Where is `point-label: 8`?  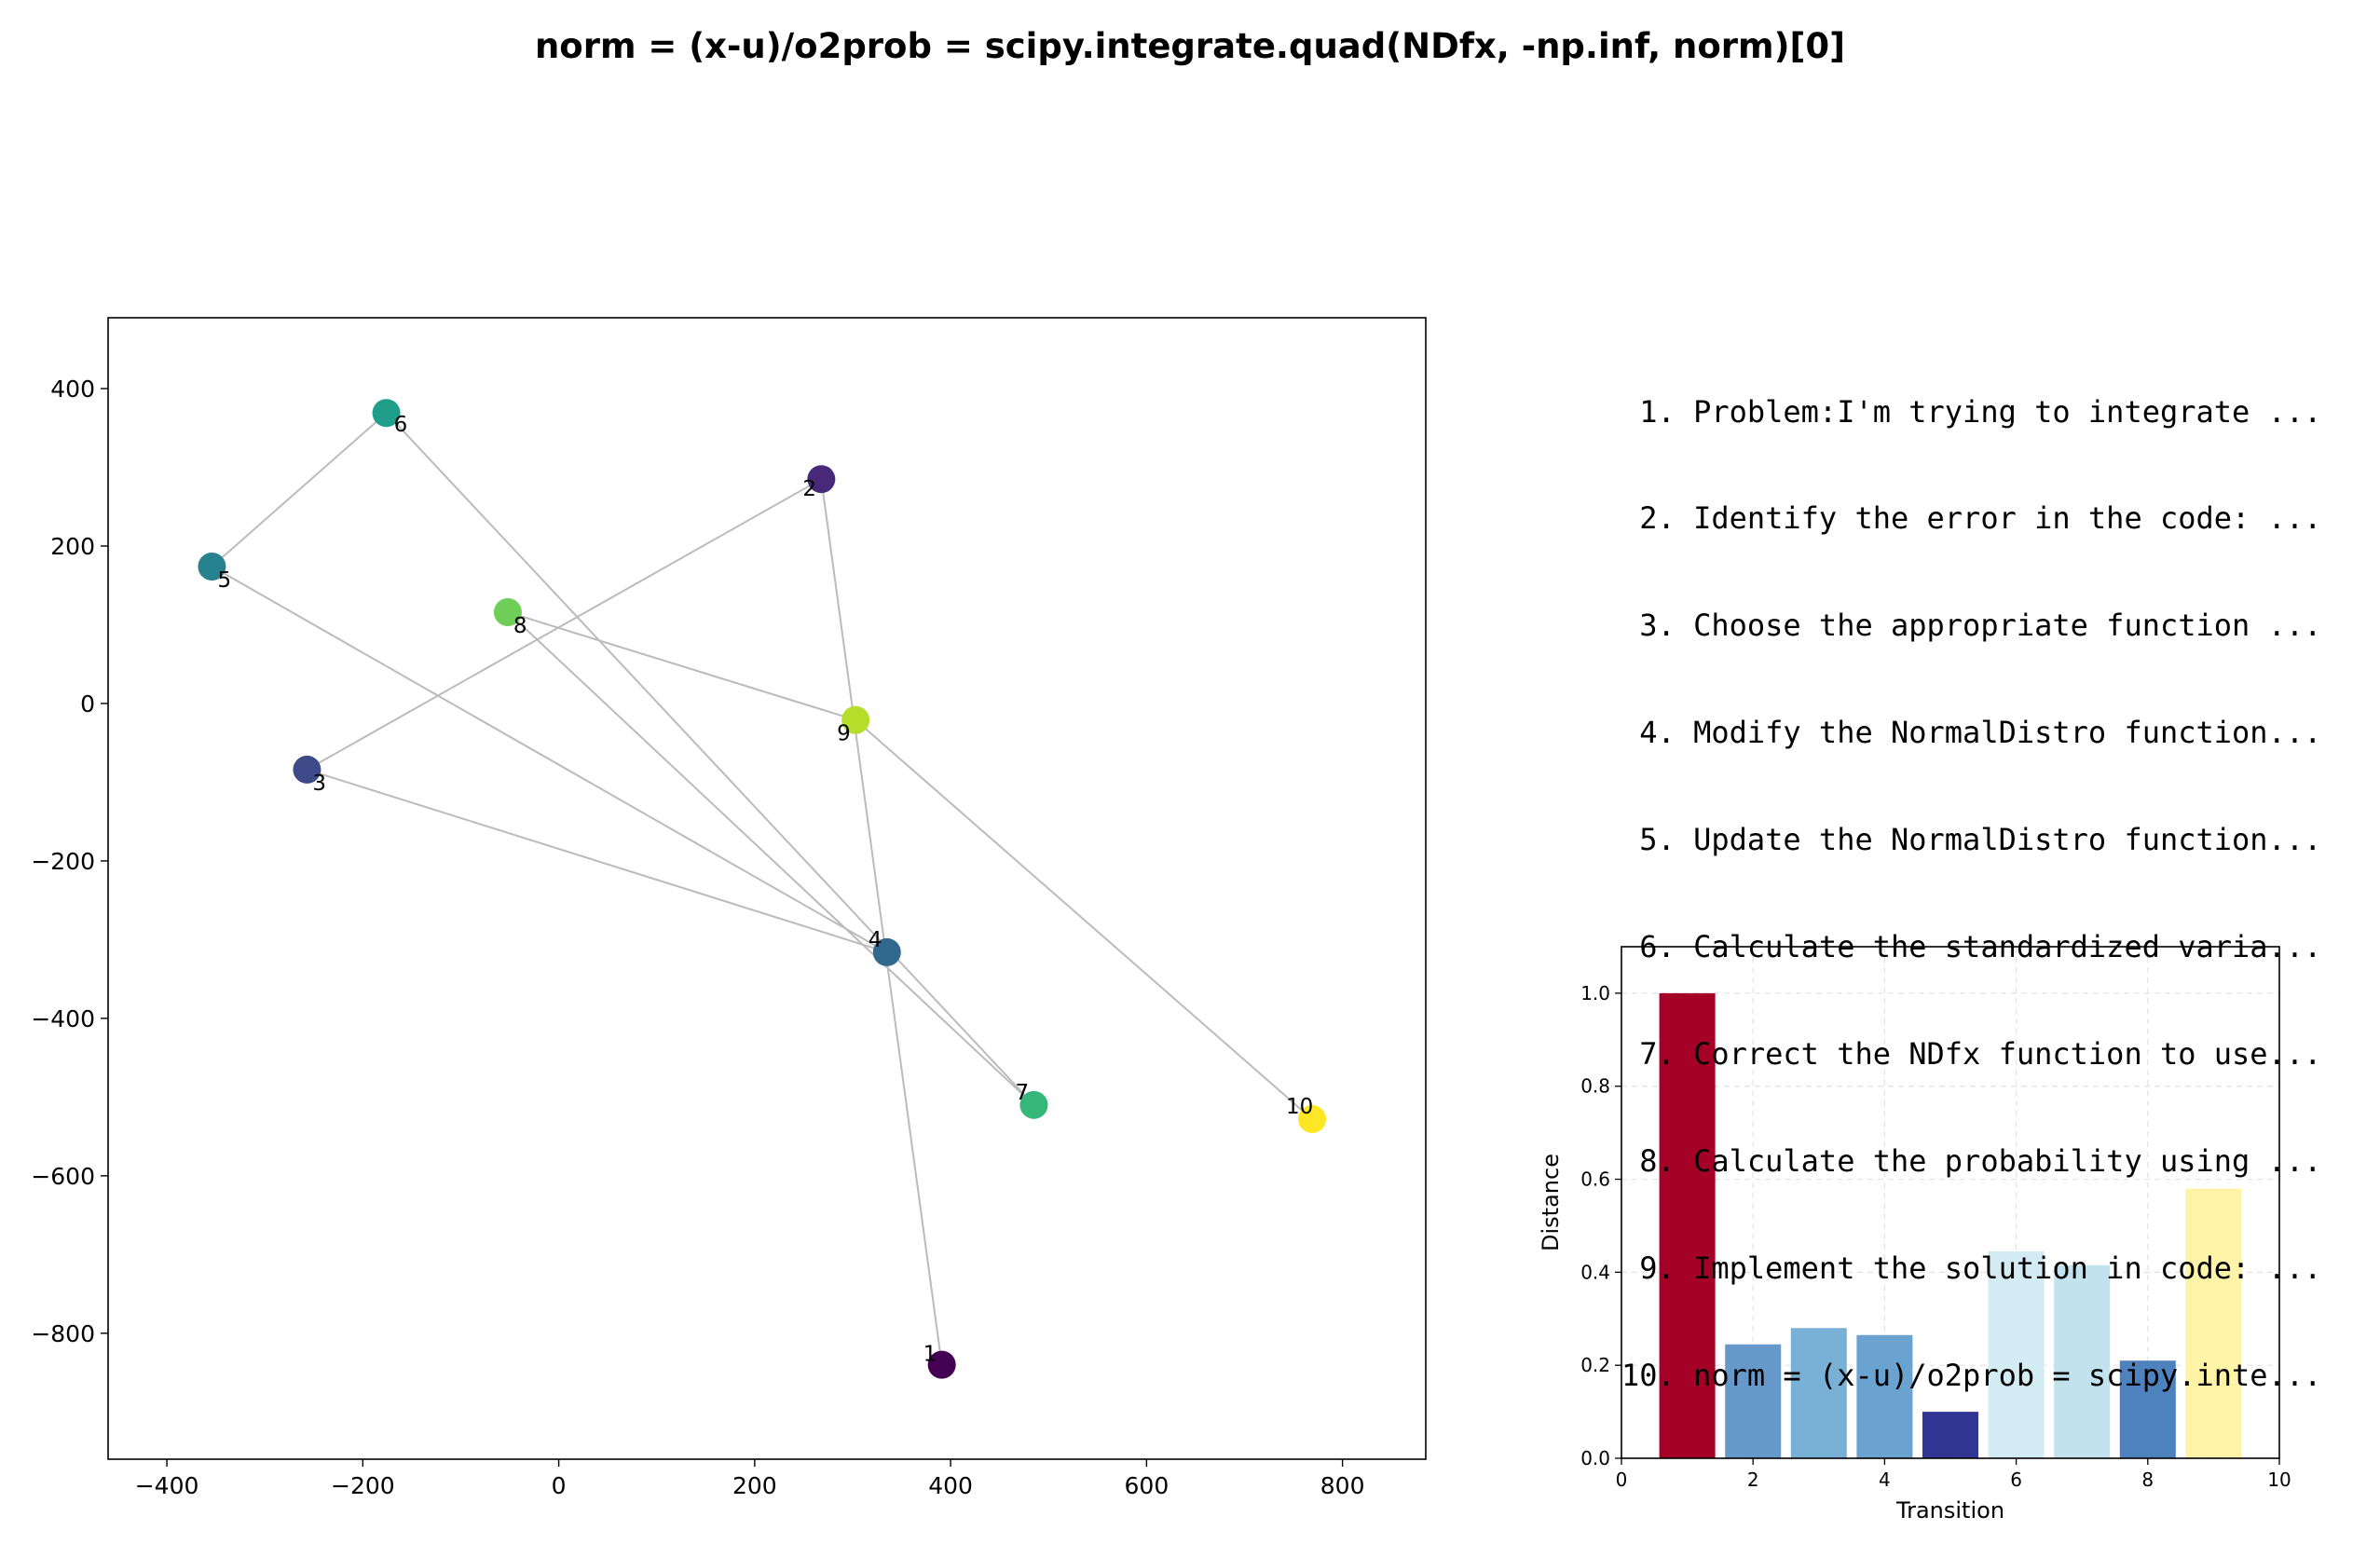 point-label: 8 is located at coordinates (520, 626).